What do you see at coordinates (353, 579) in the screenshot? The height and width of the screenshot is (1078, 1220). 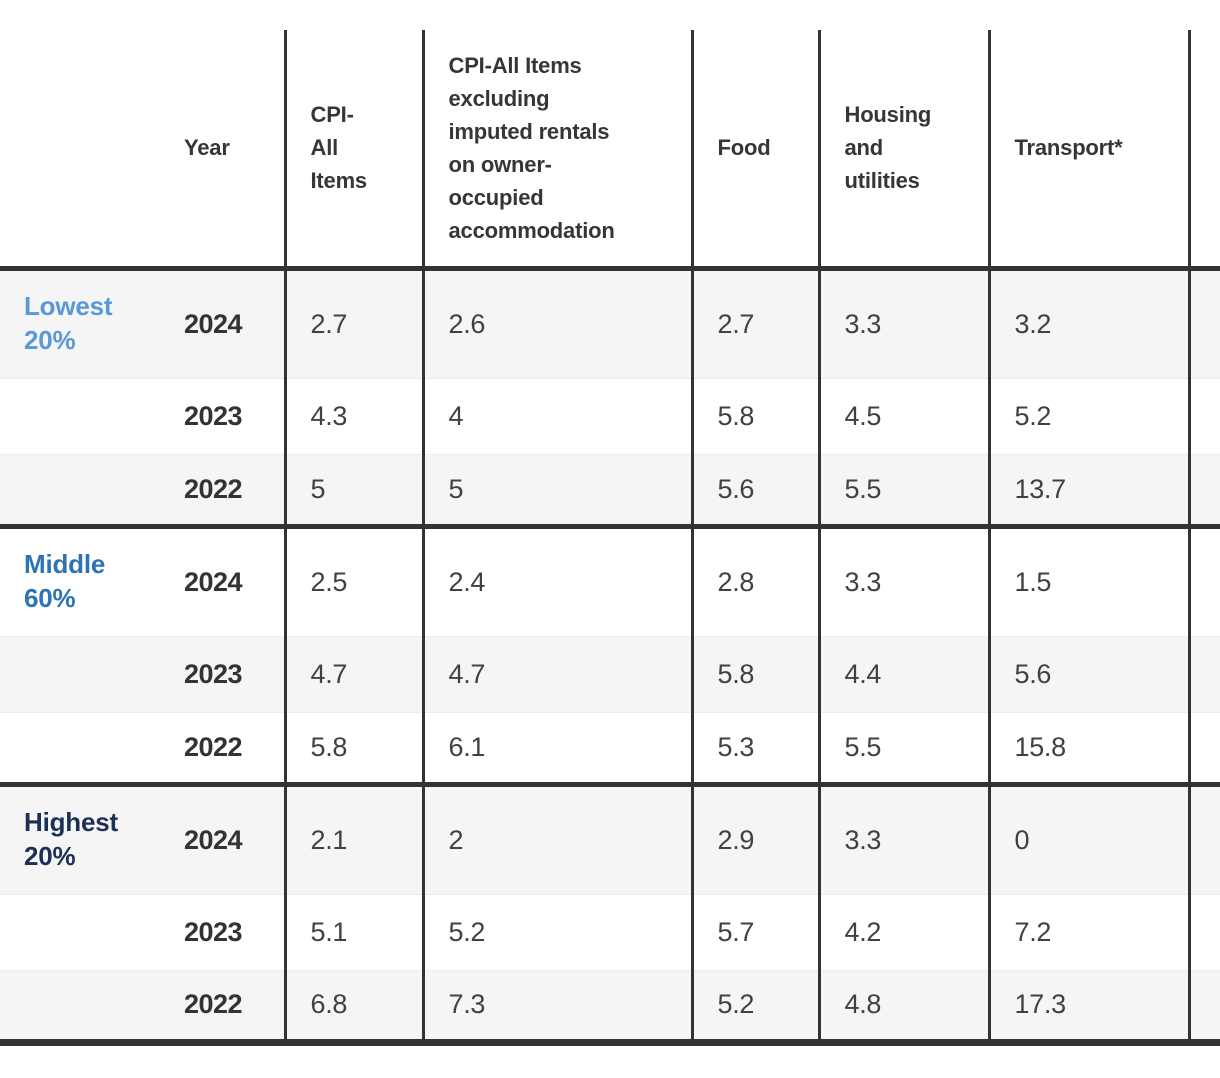 I see `value-cell: 2.5` at bounding box center [353, 579].